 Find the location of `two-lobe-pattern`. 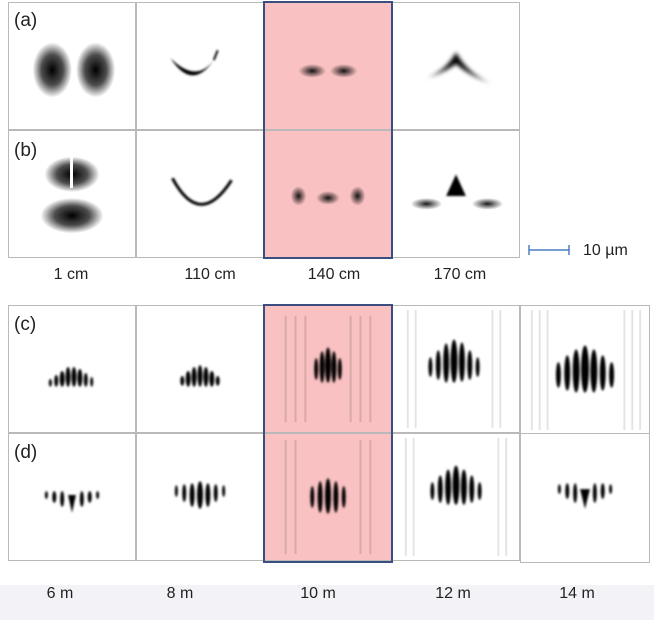

two-lobe-pattern is located at coordinates (74, 70).